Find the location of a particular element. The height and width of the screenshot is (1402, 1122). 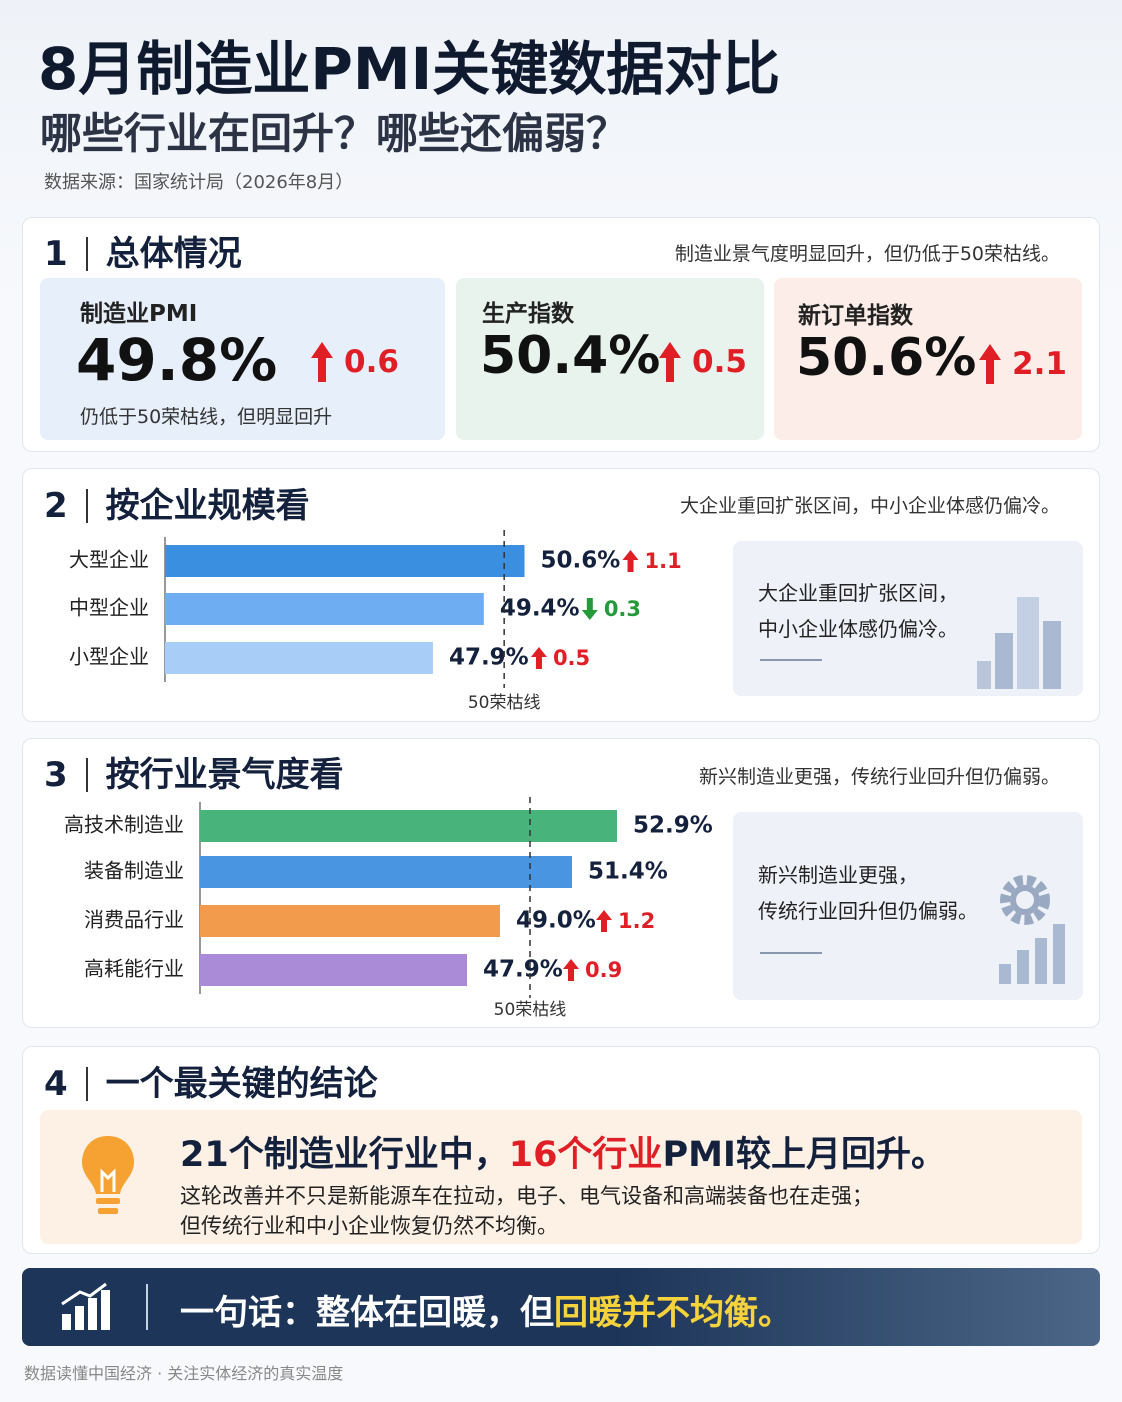

kpi-change: 0.6 is located at coordinates (371, 362).